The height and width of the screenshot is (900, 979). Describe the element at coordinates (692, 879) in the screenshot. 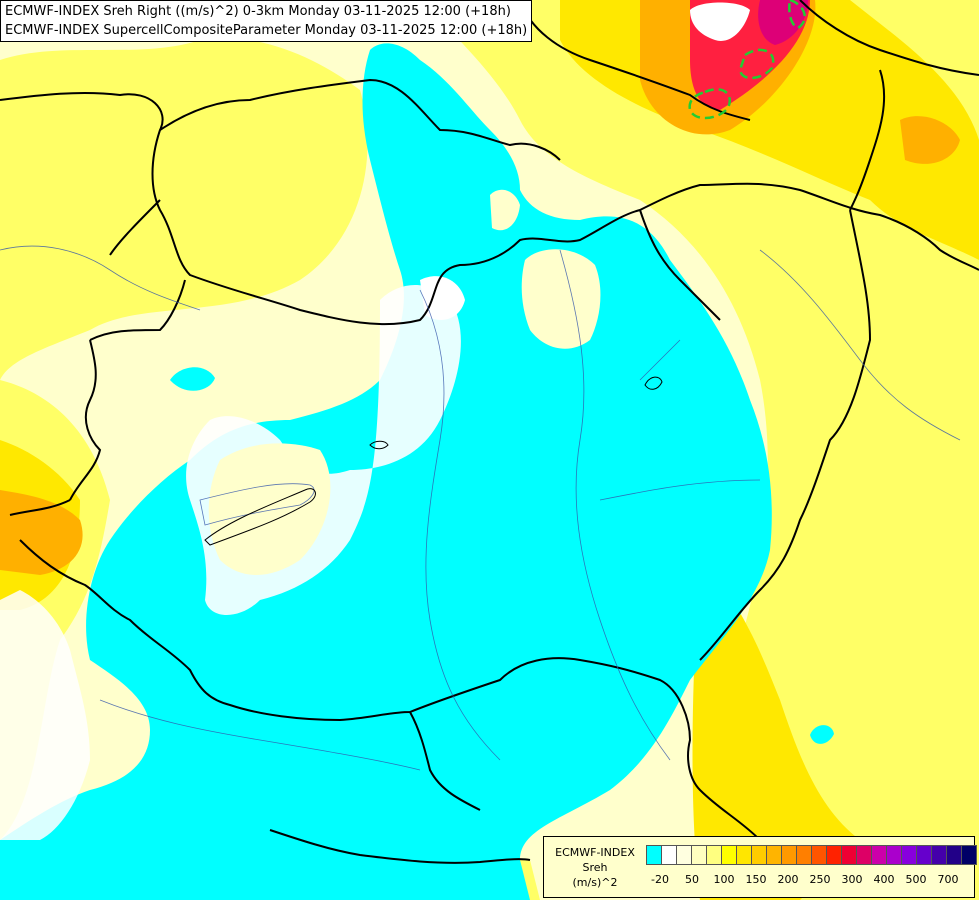

I see `legend-tick-label: 50` at that location.